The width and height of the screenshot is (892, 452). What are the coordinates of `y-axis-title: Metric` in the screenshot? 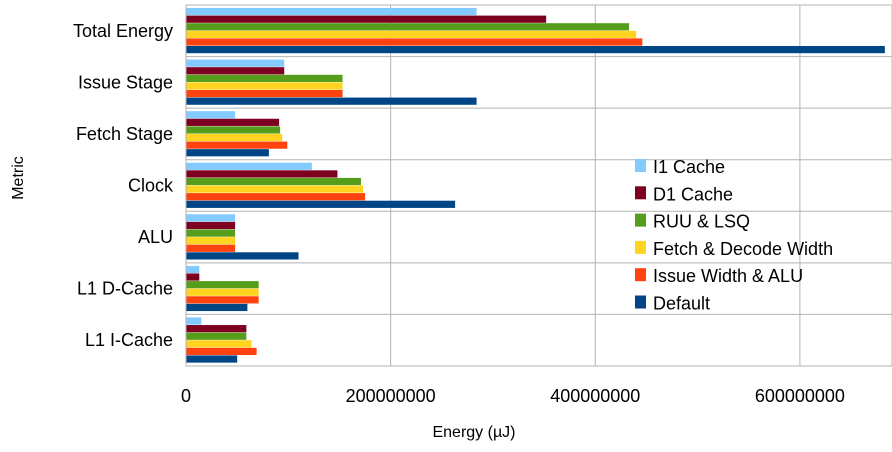 It's located at (18, 178).